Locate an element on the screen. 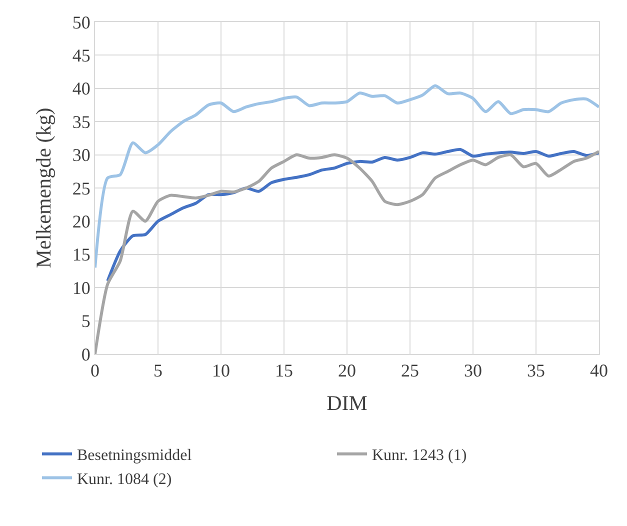  y-tick-label: 35 is located at coordinates (81, 122).